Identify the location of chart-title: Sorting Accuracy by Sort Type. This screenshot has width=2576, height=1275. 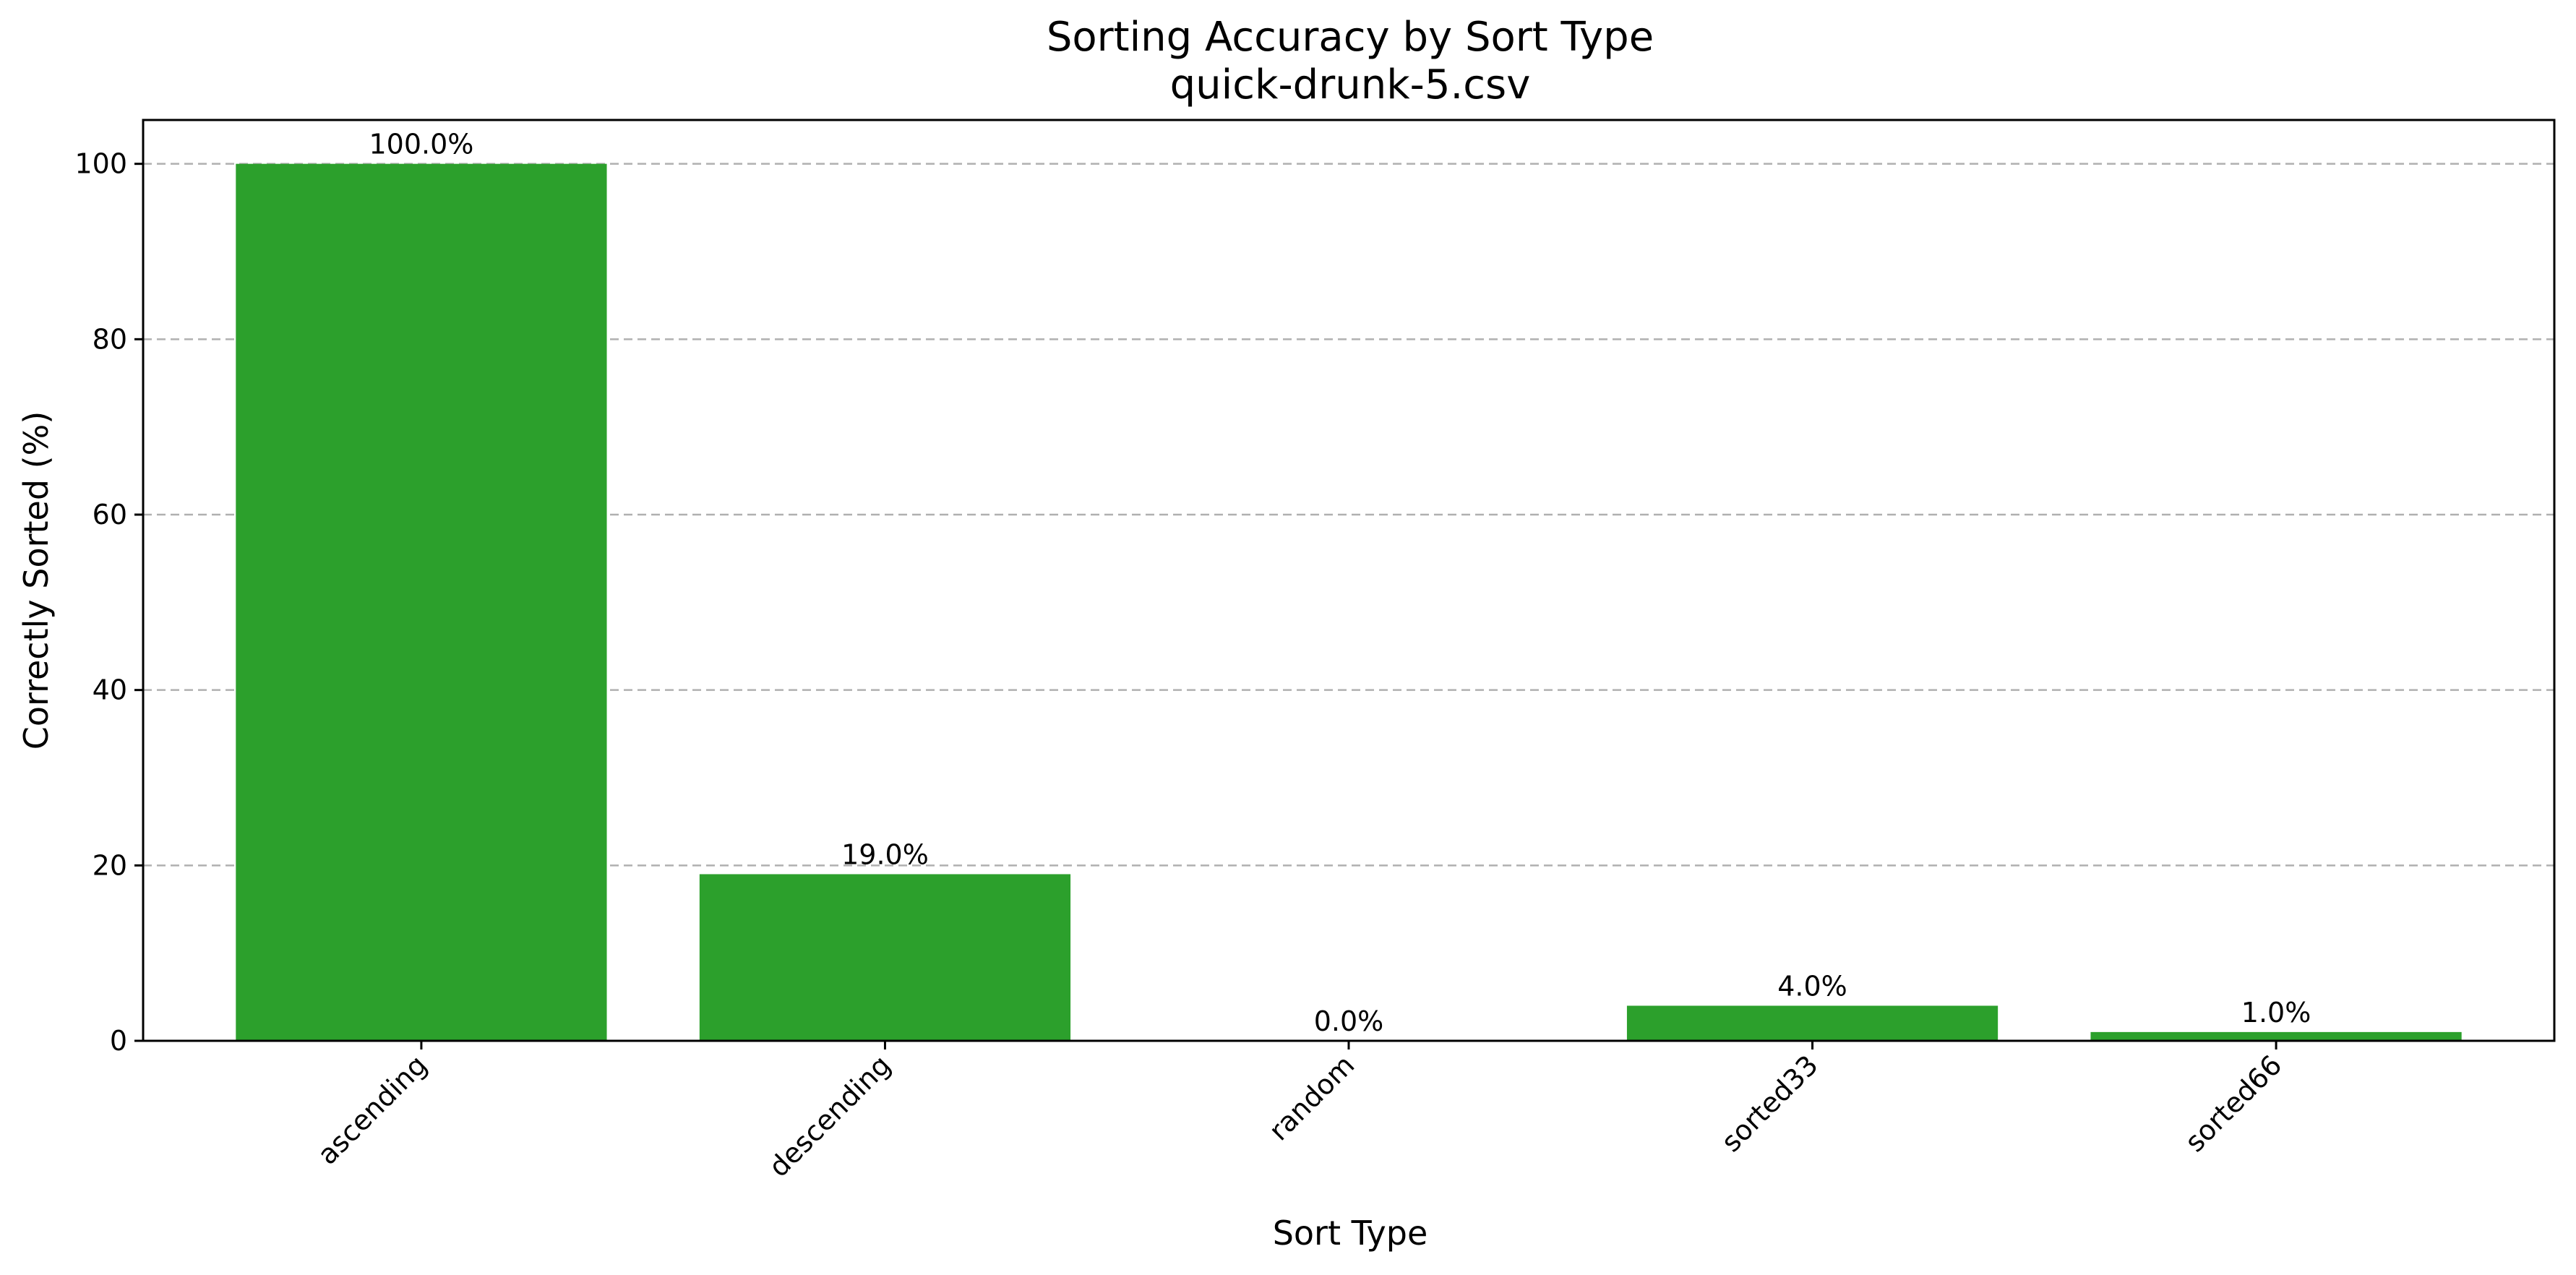
(1351, 37).